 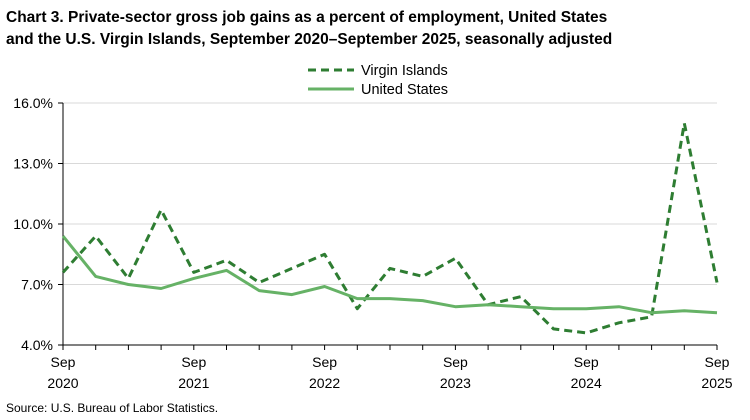 I want to click on y-tick-label: 10.0%, so click(x=33, y=224).